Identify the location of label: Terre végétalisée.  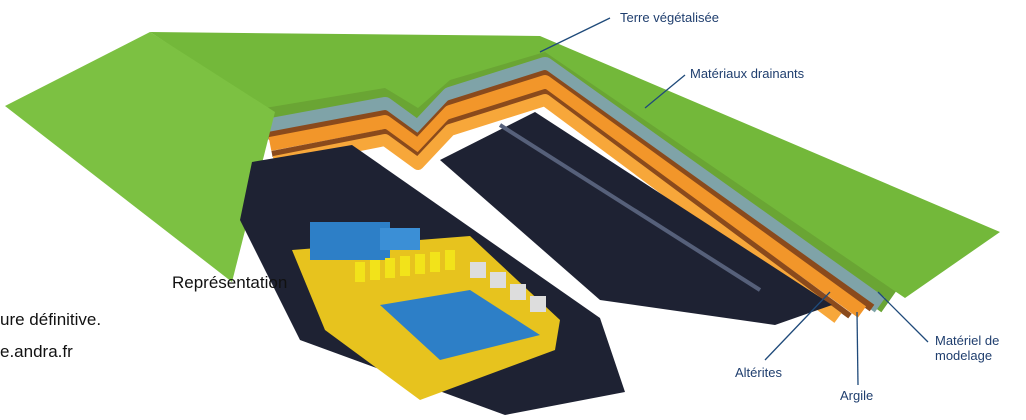
(669, 17).